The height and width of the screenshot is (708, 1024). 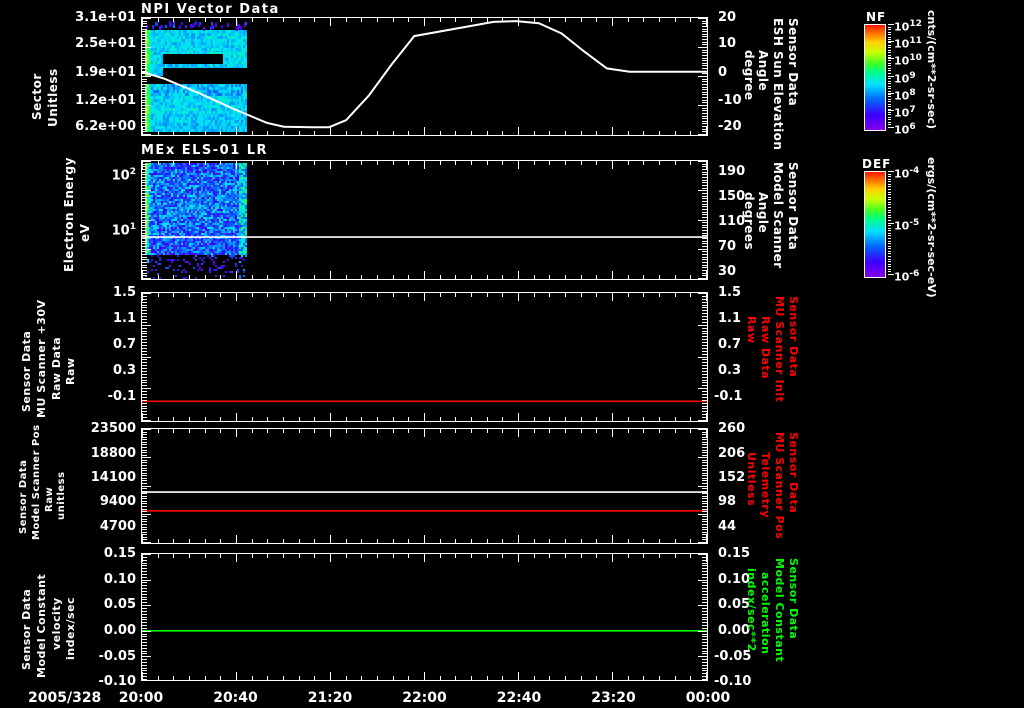 What do you see at coordinates (727, 17) in the screenshot?
I see `ytickr-p0-0: 20` at bounding box center [727, 17].